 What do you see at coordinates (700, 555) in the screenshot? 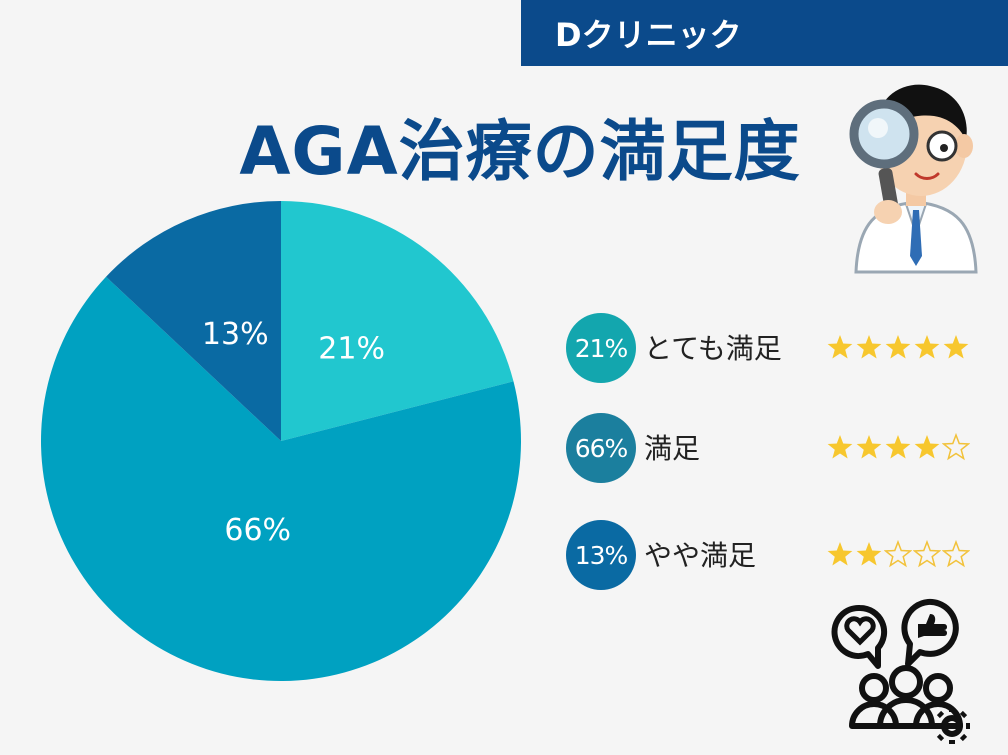
I see `legend-label: やや満足` at bounding box center [700, 555].